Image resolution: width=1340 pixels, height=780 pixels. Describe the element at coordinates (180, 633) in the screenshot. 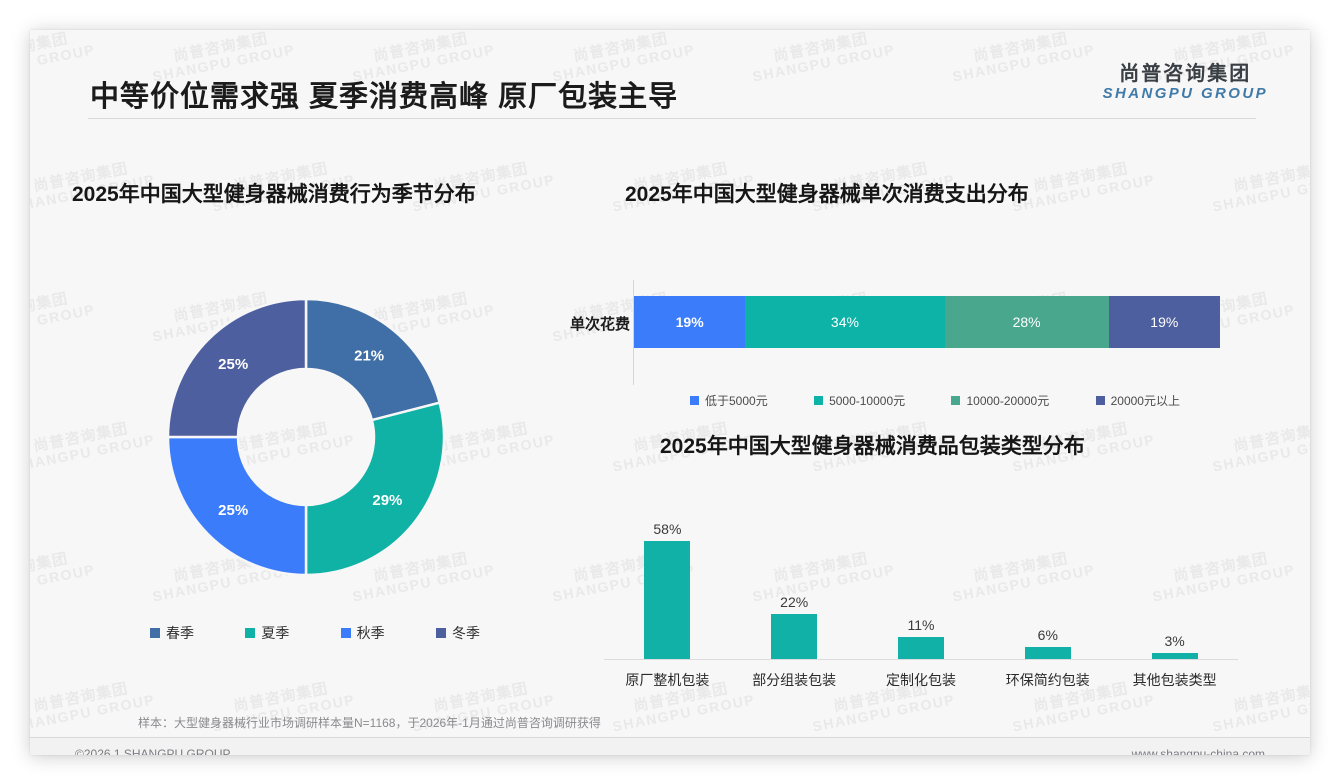

I see `legend-label: 春季` at that location.